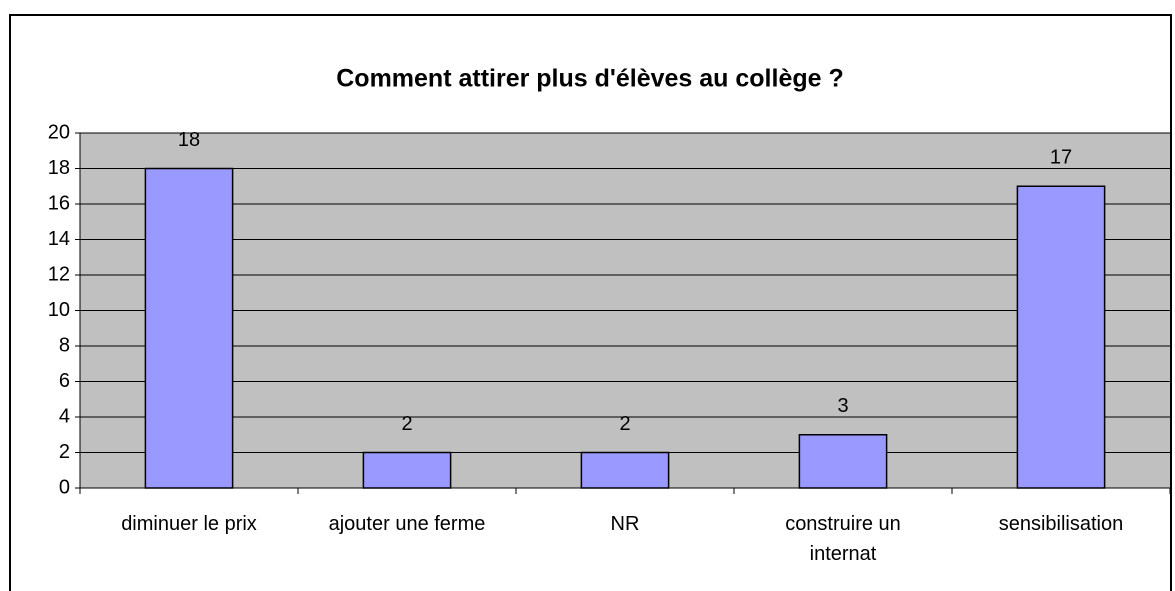 The height and width of the screenshot is (591, 1175). Describe the element at coordinates (64, 381) in the screenshot. I see `y-tick-label: 6` at that location.